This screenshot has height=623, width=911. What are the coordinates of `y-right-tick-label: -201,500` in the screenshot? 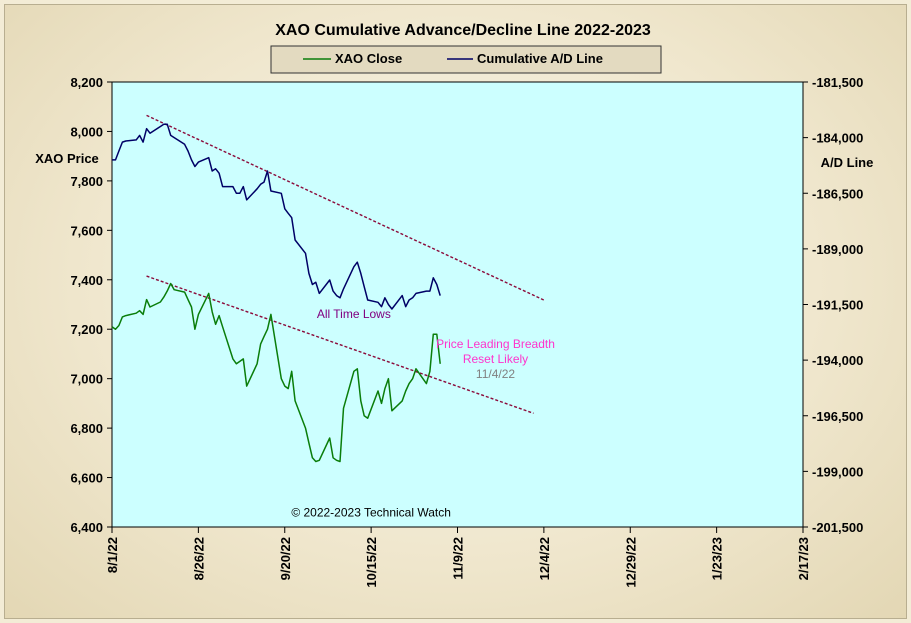 It's located at (837, 527).